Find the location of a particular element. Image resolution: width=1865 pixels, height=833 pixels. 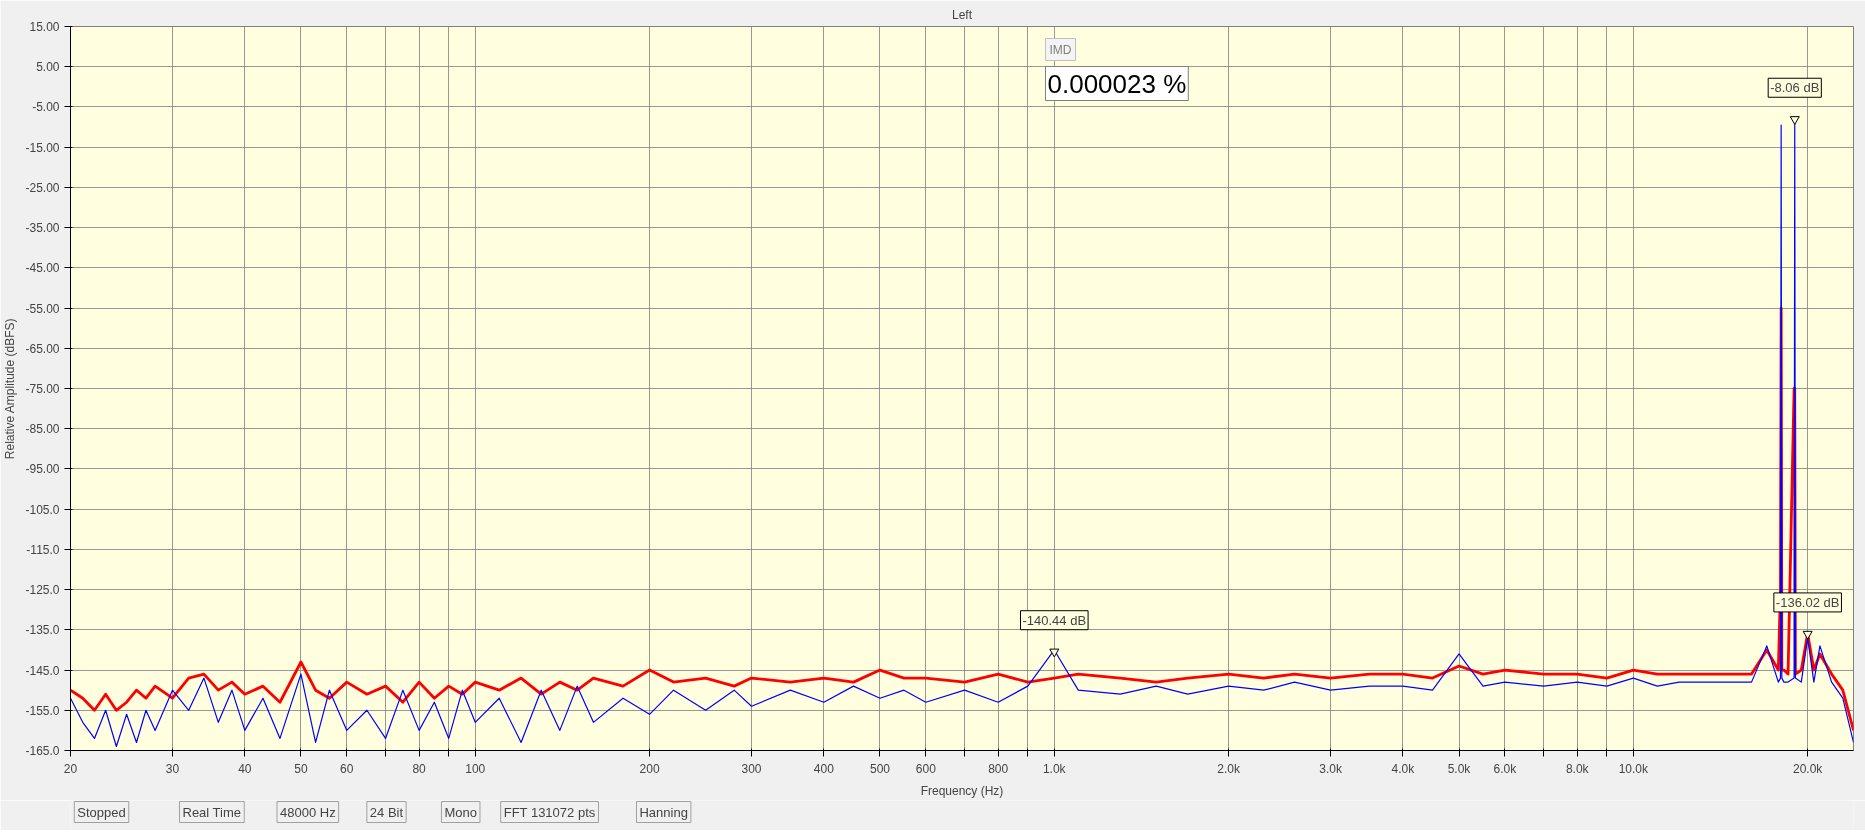

y-tick-label: -85.00 is located at coordinates (42, 429).